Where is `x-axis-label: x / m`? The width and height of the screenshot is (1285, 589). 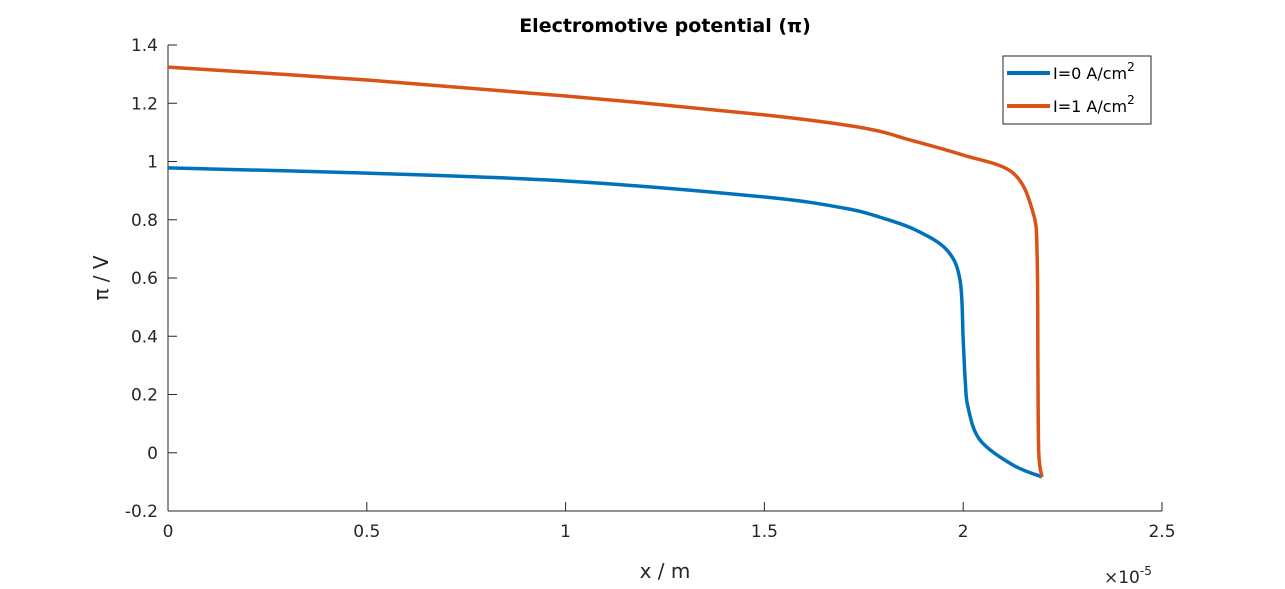
x-axis-label: x / m is located at coordinates (665, 571).